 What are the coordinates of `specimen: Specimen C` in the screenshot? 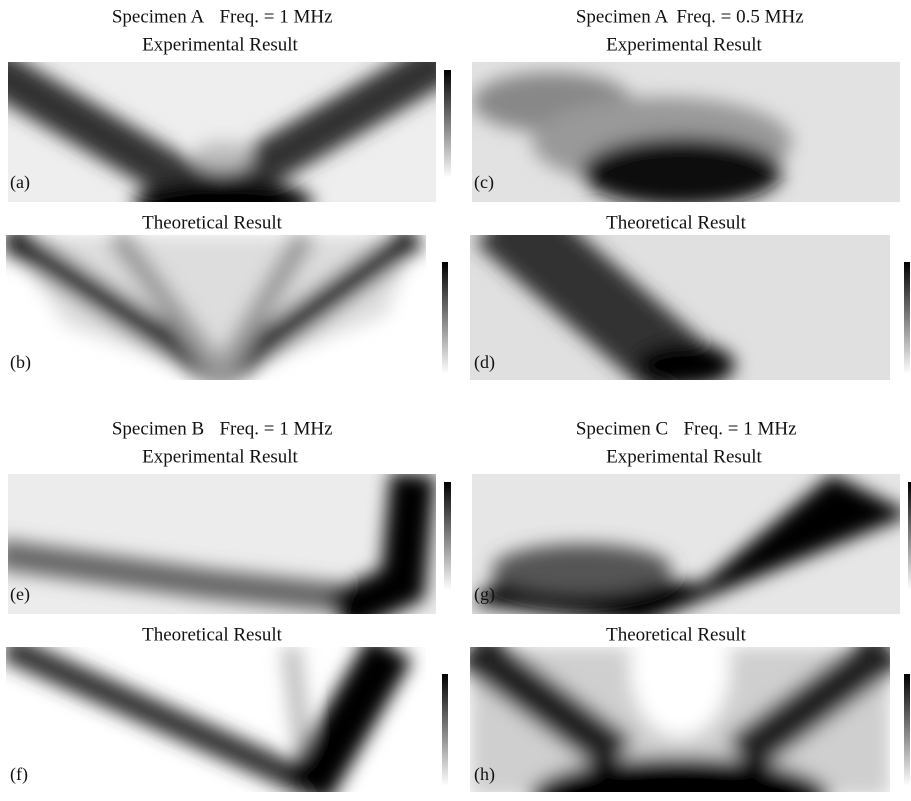 It's located at (622, 428).